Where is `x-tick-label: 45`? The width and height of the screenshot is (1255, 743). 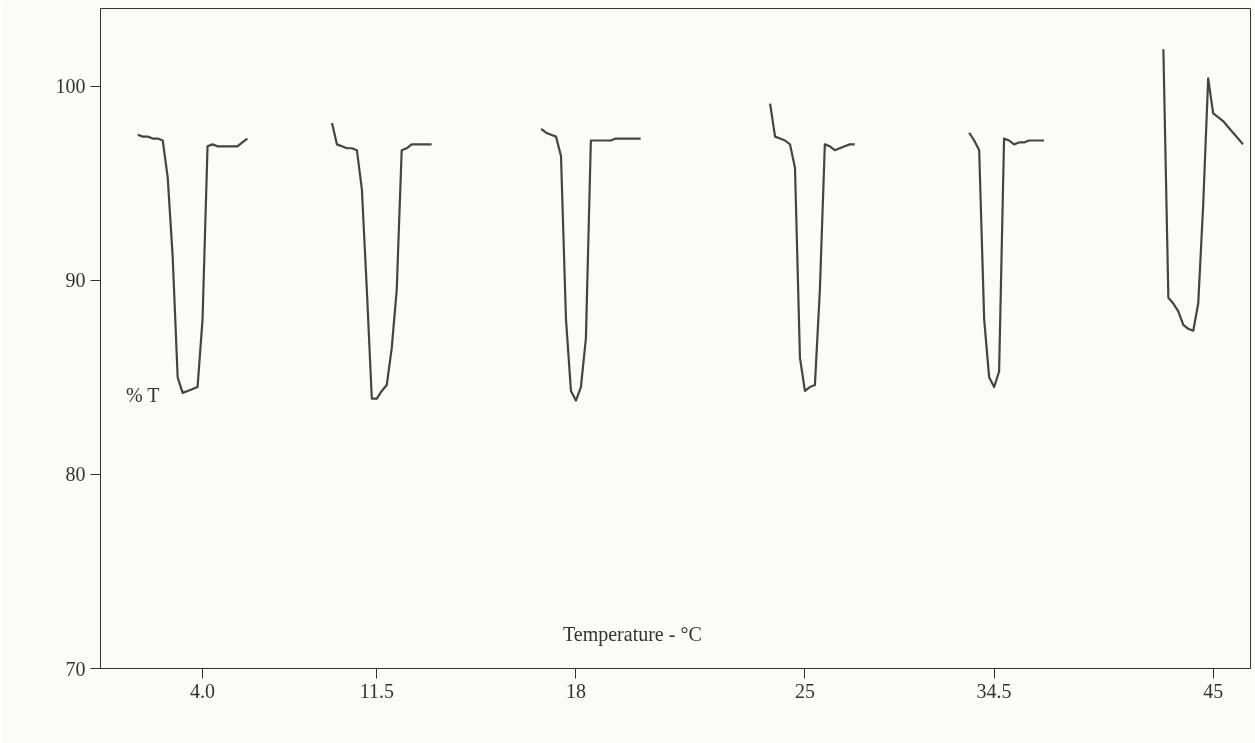
x-tick-label: 45 is located at coordinates (1213, 690).